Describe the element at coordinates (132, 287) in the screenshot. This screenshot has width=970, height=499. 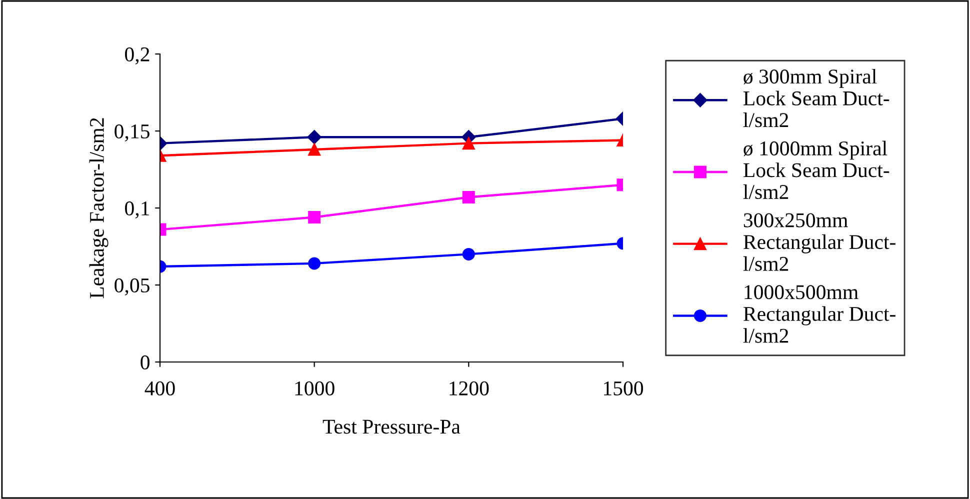
I see `y-tick-label: 0,05` at that location.